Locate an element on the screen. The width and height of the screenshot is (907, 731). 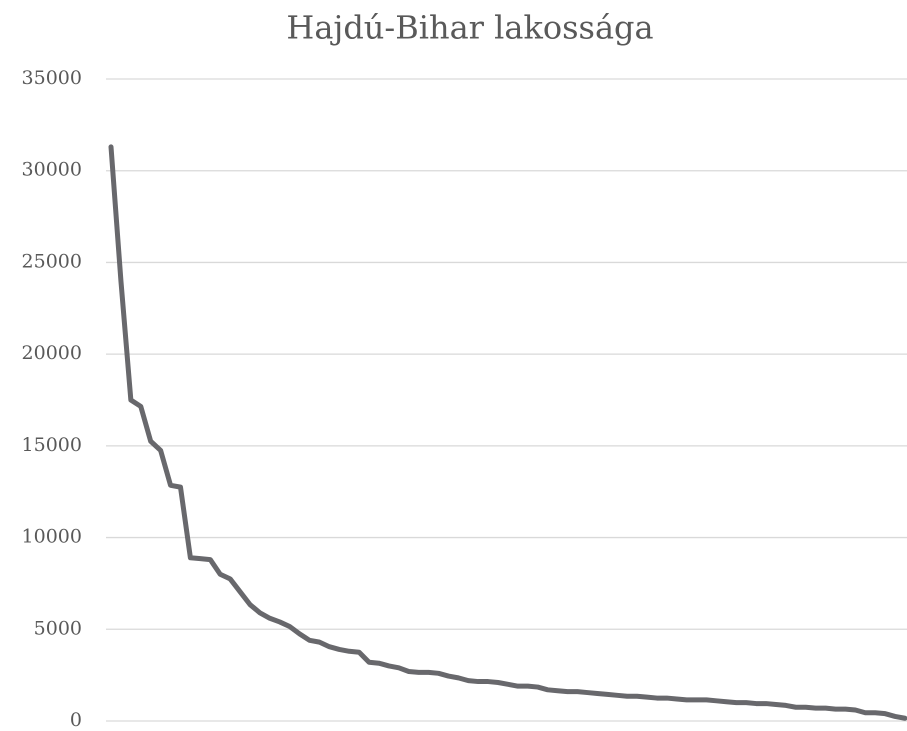
y-tick-label: 5000 is located at coordinates (58, 628).